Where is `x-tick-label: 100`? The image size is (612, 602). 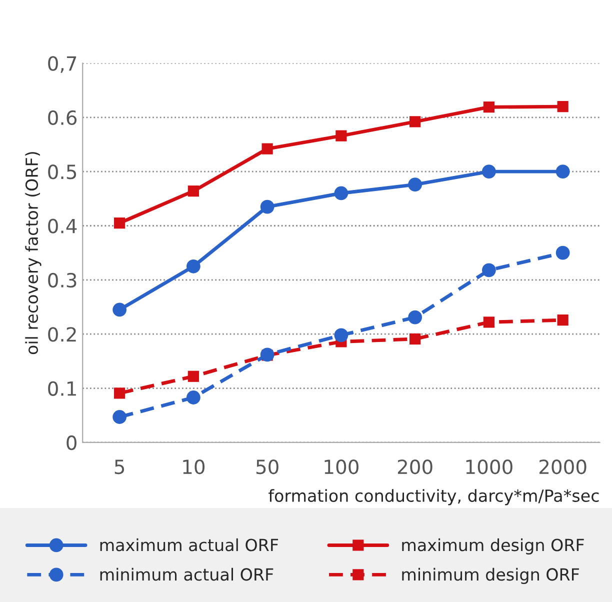 x-tick-label: 100 is located at coordinates (341, 466).